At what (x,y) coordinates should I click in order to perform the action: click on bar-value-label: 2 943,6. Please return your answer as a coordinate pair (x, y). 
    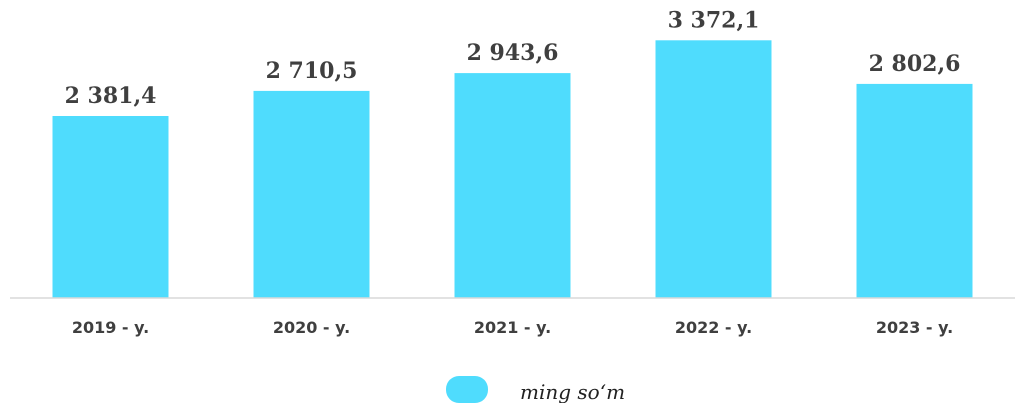
    Looking at the image, I should click on (513, 53).